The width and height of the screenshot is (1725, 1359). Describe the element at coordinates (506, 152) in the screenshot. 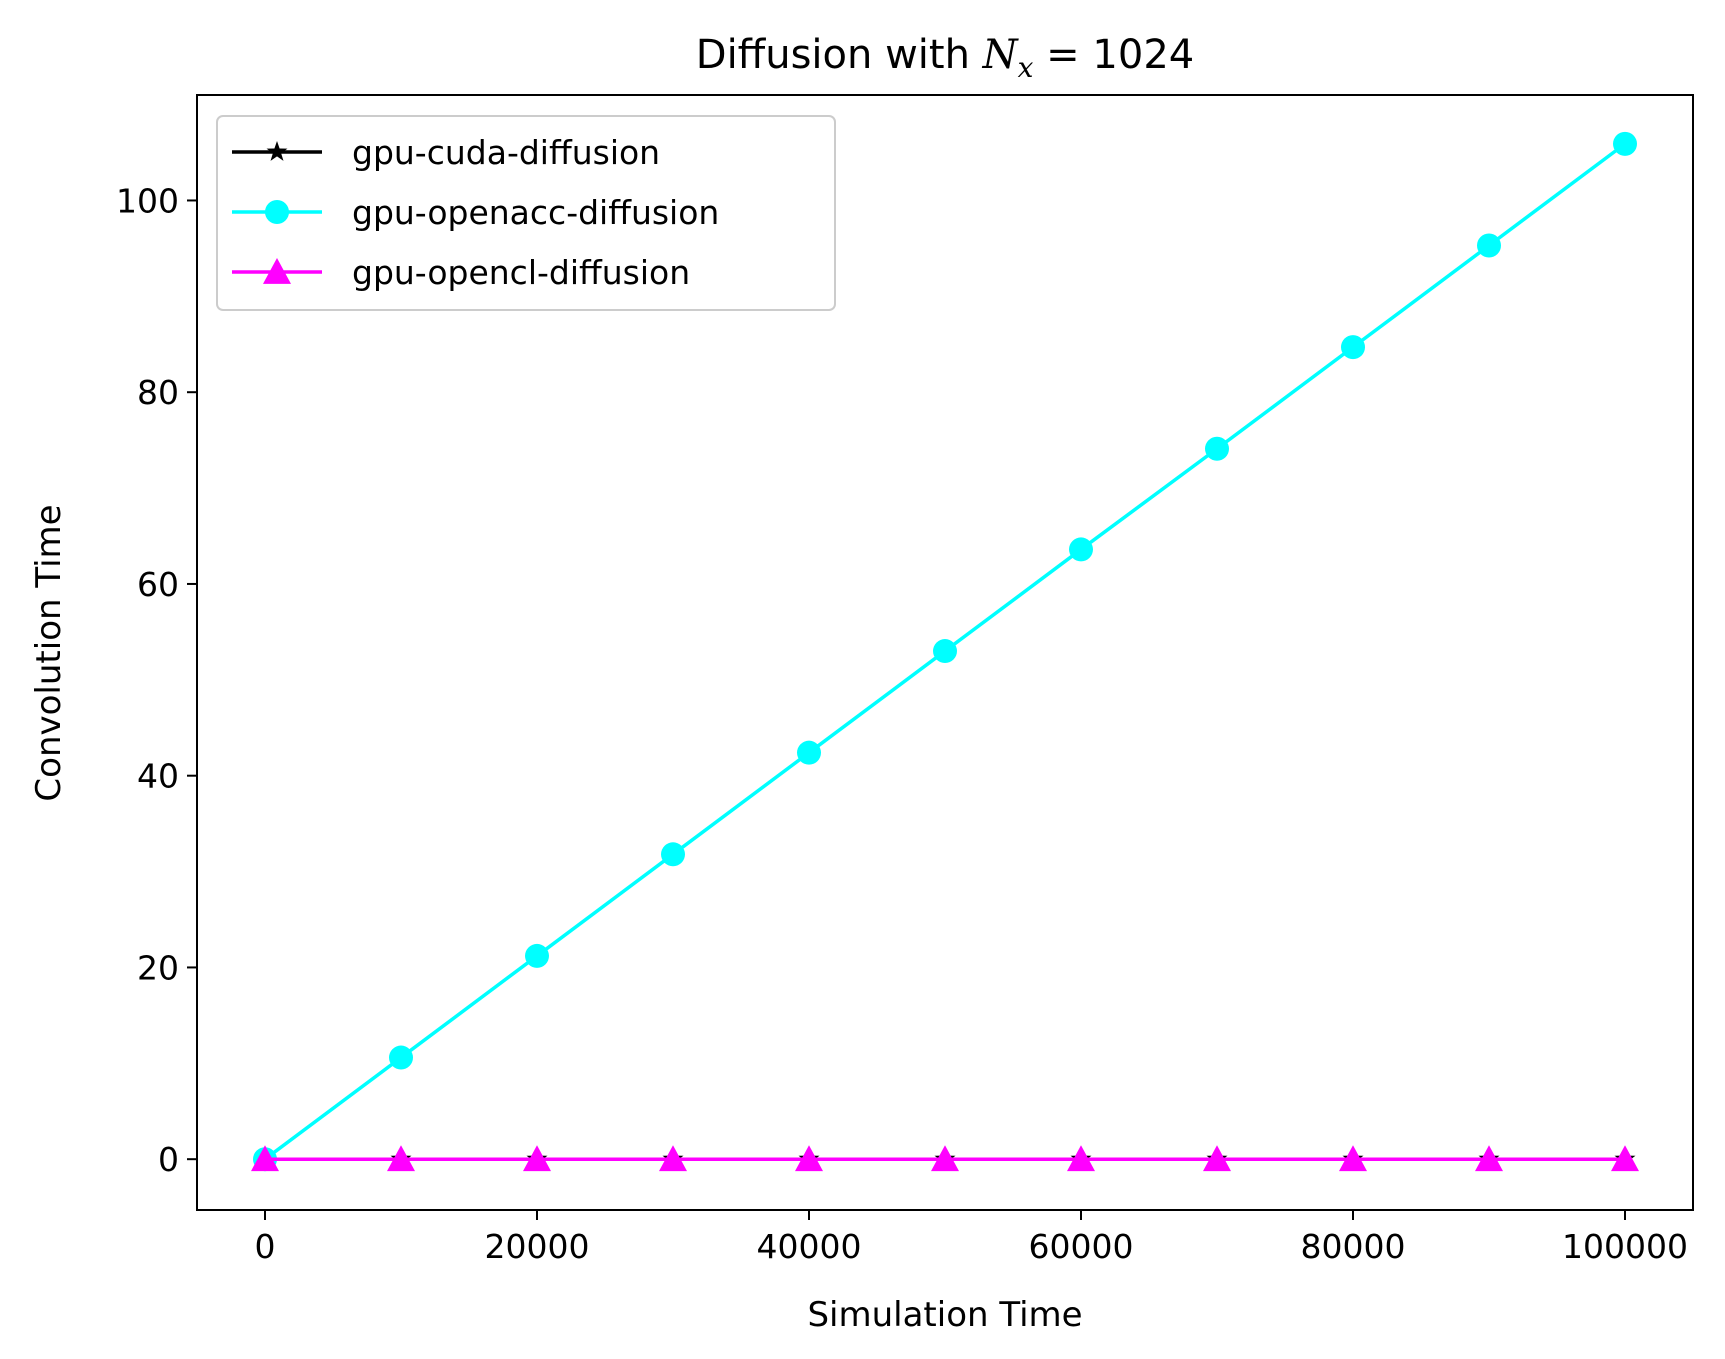

I see `legend-label: gpu-cuda-diffusion` at that location.